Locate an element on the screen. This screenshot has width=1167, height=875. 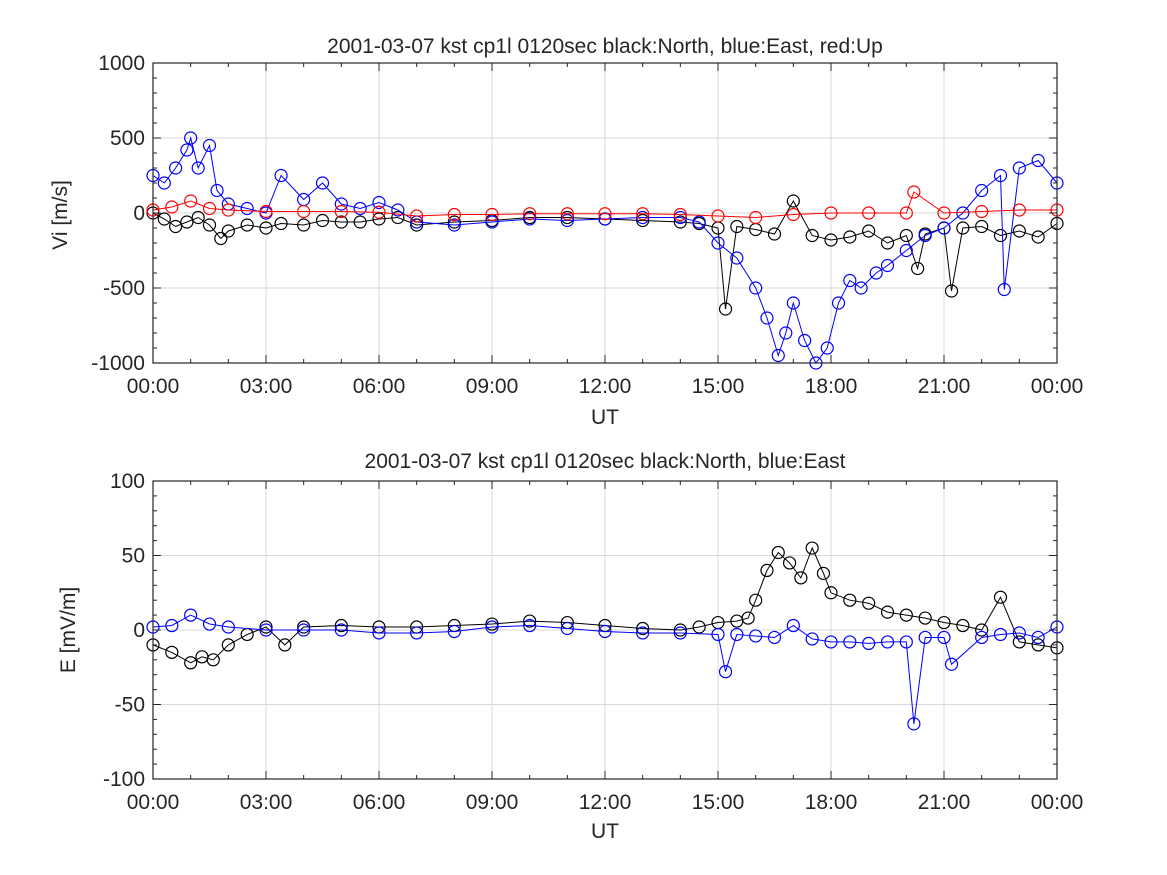
efield-panel-ylabel: E [mV/m] is located at coordinates (68, 630).